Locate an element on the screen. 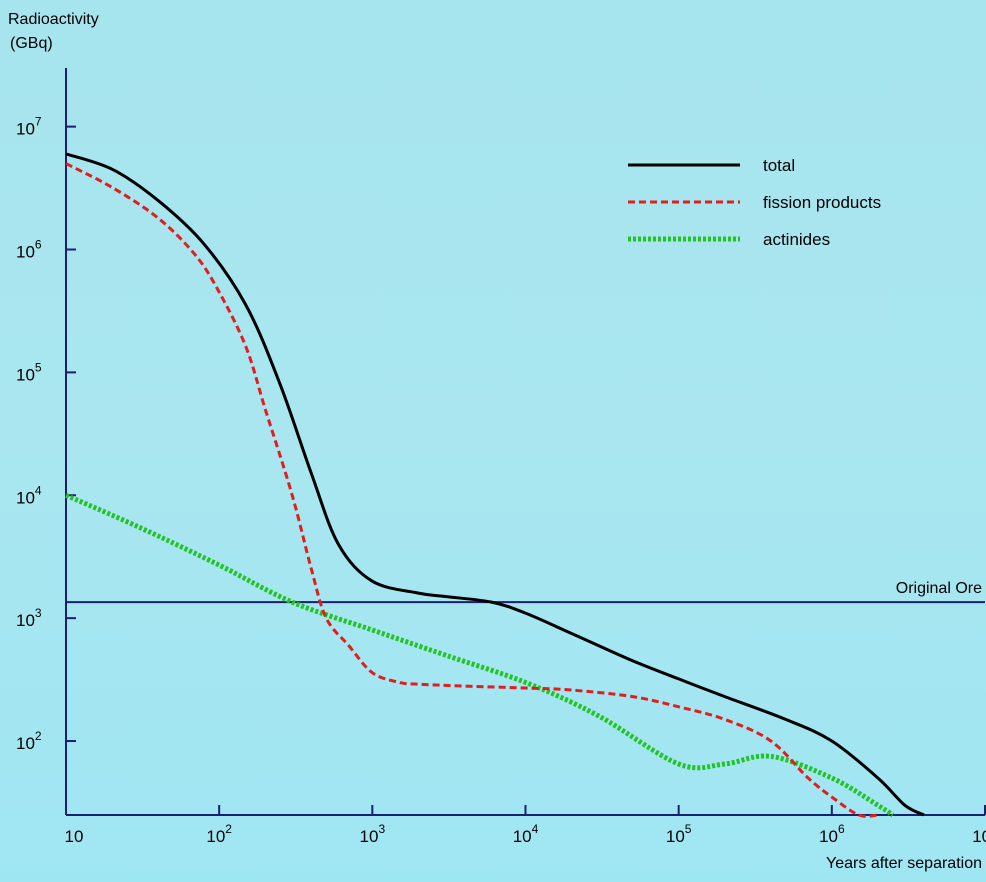 The height and width of the screenshot is (882, 986). y-axis-label-line1: Radioactivity is located at coordinates (53, 19).